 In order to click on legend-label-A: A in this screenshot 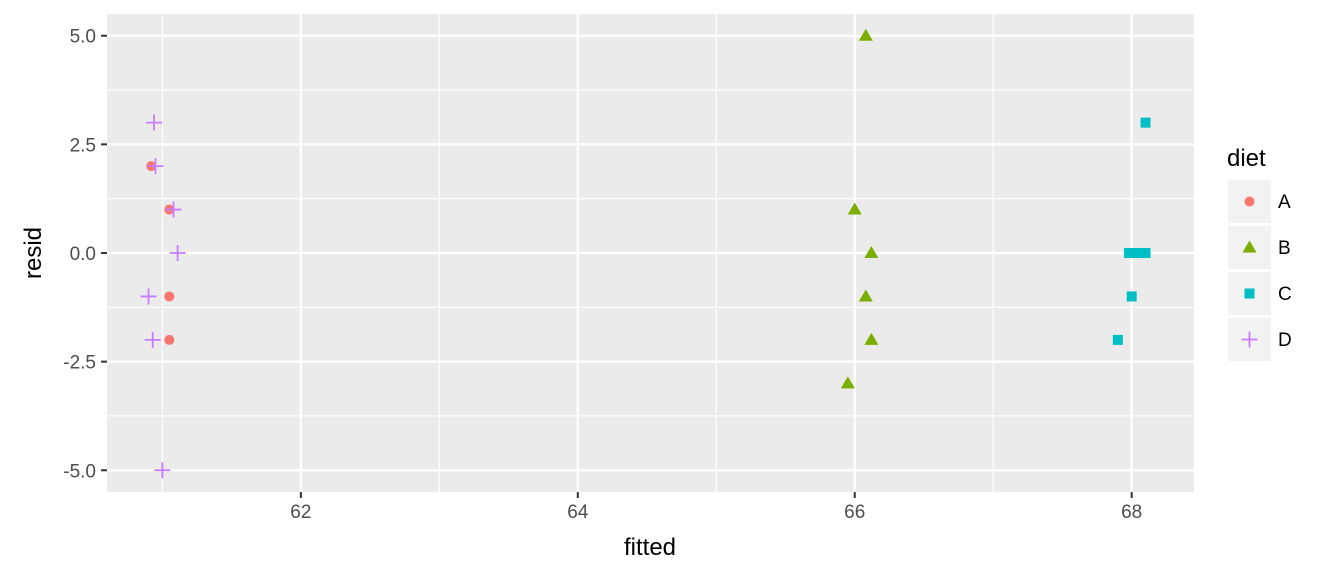, I will do `click(1284, 202)`.